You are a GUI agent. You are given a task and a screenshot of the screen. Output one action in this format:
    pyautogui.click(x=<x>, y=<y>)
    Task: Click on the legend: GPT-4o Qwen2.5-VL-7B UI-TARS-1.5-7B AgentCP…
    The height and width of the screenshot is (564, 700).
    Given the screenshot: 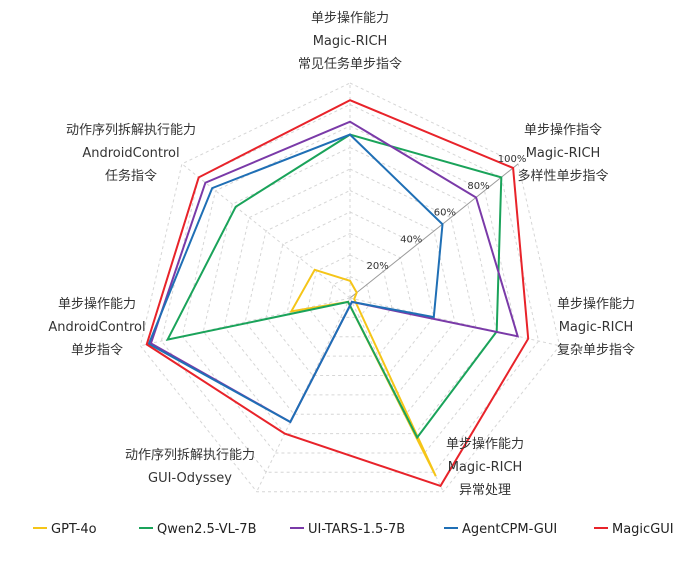 What is the action you would take?
    pyautogui.click(x=353, y=529)
    